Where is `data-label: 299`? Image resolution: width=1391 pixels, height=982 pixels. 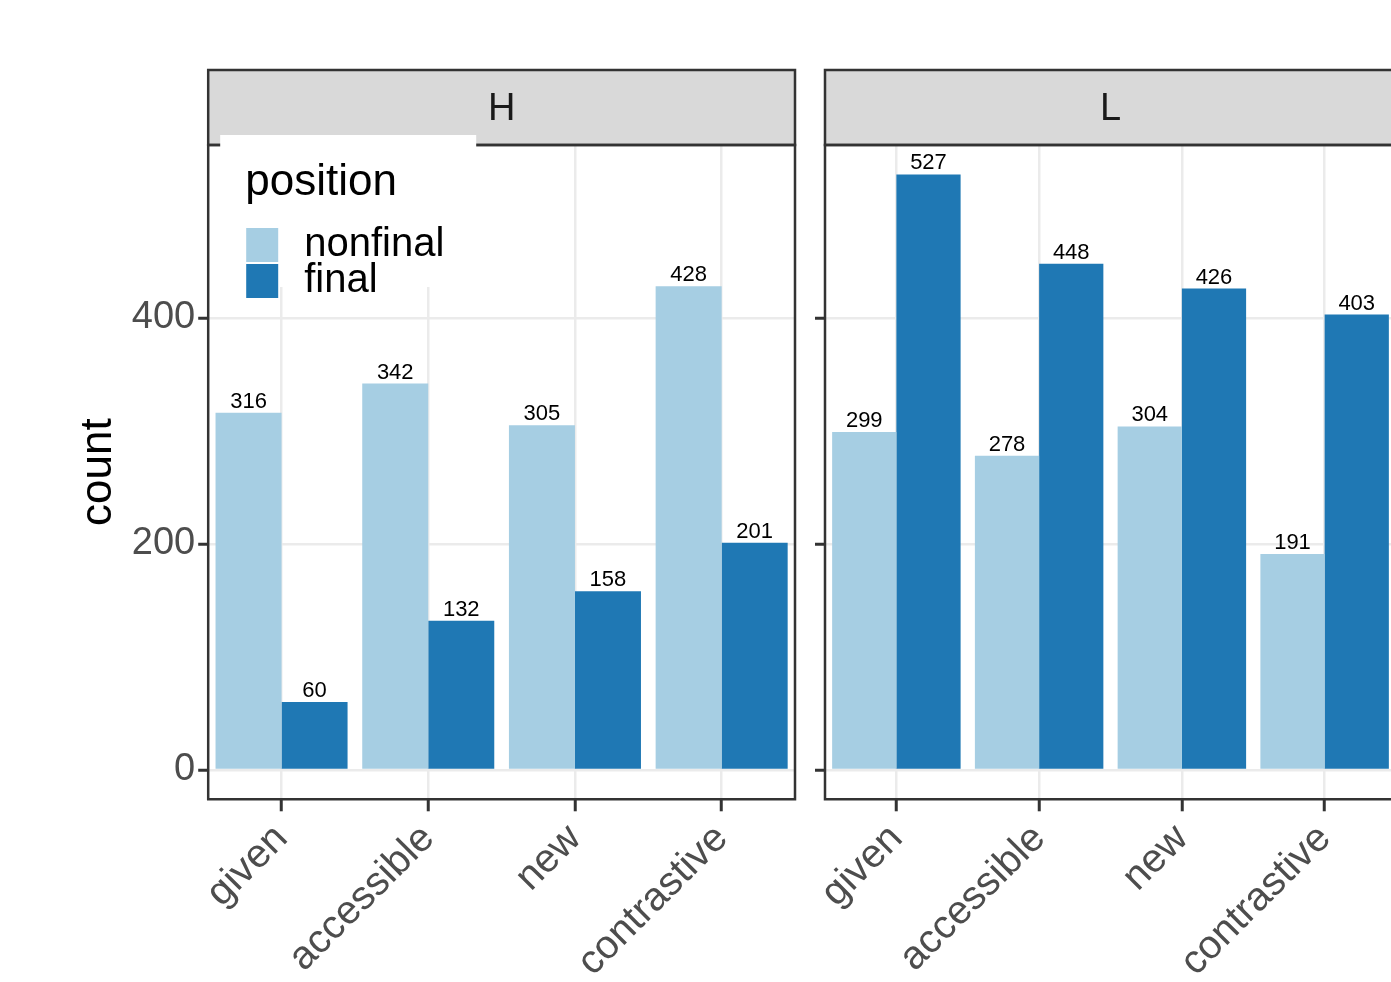
data-label: 299 is located at coordinates (864, 420).